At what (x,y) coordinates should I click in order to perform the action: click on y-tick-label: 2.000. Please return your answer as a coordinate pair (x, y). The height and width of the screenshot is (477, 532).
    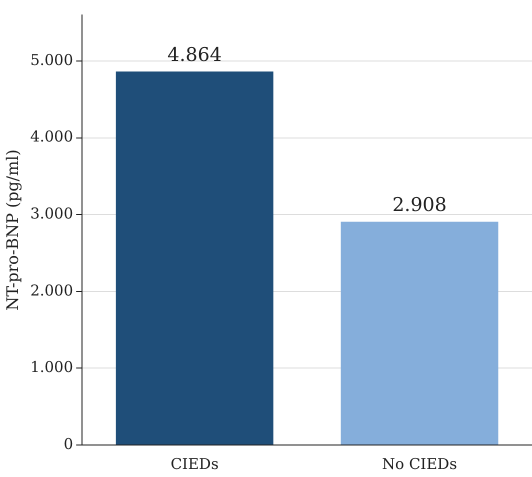
    Looking at the image, I should click on (52, 290).